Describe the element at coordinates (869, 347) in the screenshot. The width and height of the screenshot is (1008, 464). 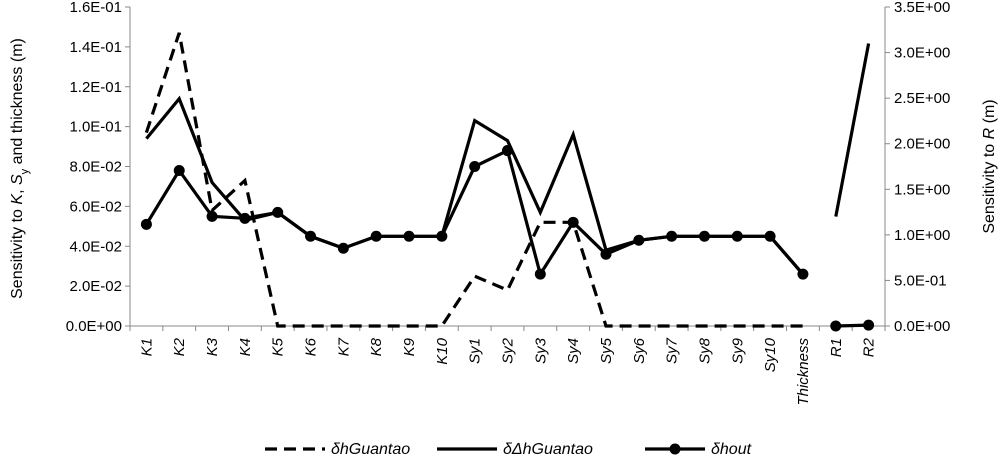
I see `category-label: R2` at that location.